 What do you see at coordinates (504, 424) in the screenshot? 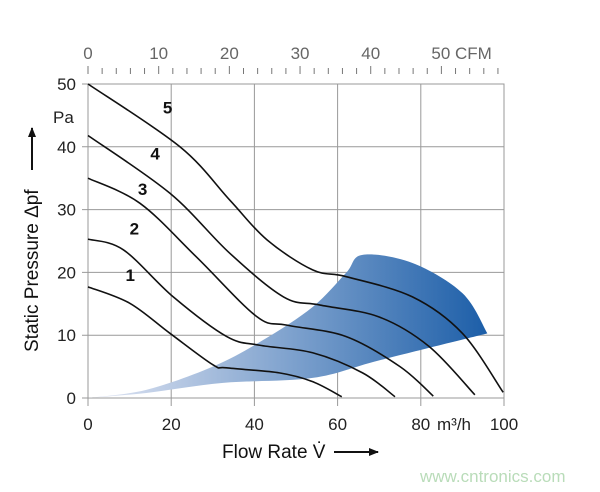
I see `x-tick-label: 100` at bounding box center [504, 424].